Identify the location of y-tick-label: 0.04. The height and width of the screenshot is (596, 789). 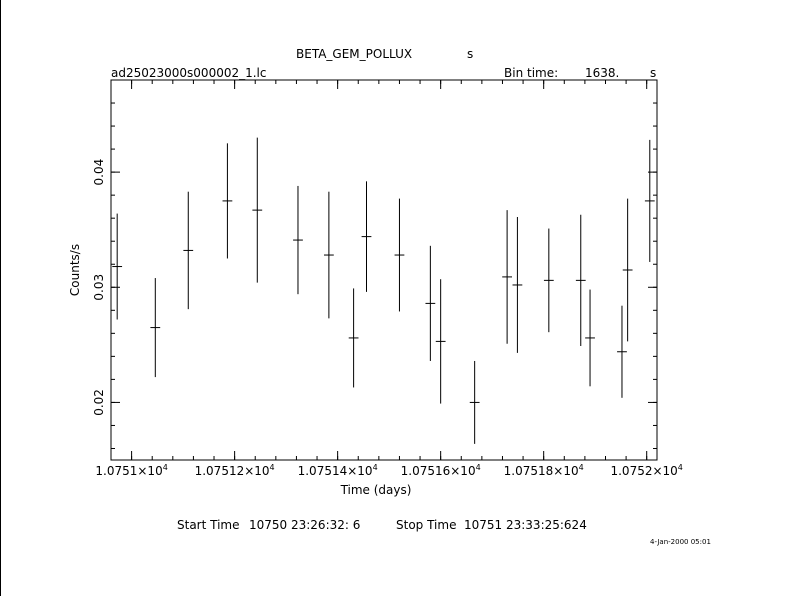
(99, 172).